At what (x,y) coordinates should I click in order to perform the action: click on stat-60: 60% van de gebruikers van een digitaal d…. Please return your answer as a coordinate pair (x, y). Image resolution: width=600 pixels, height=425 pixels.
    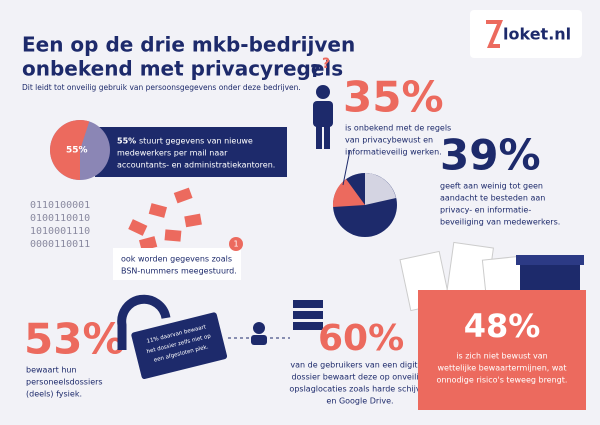
    Looking at the image, I should click on (329, 353).